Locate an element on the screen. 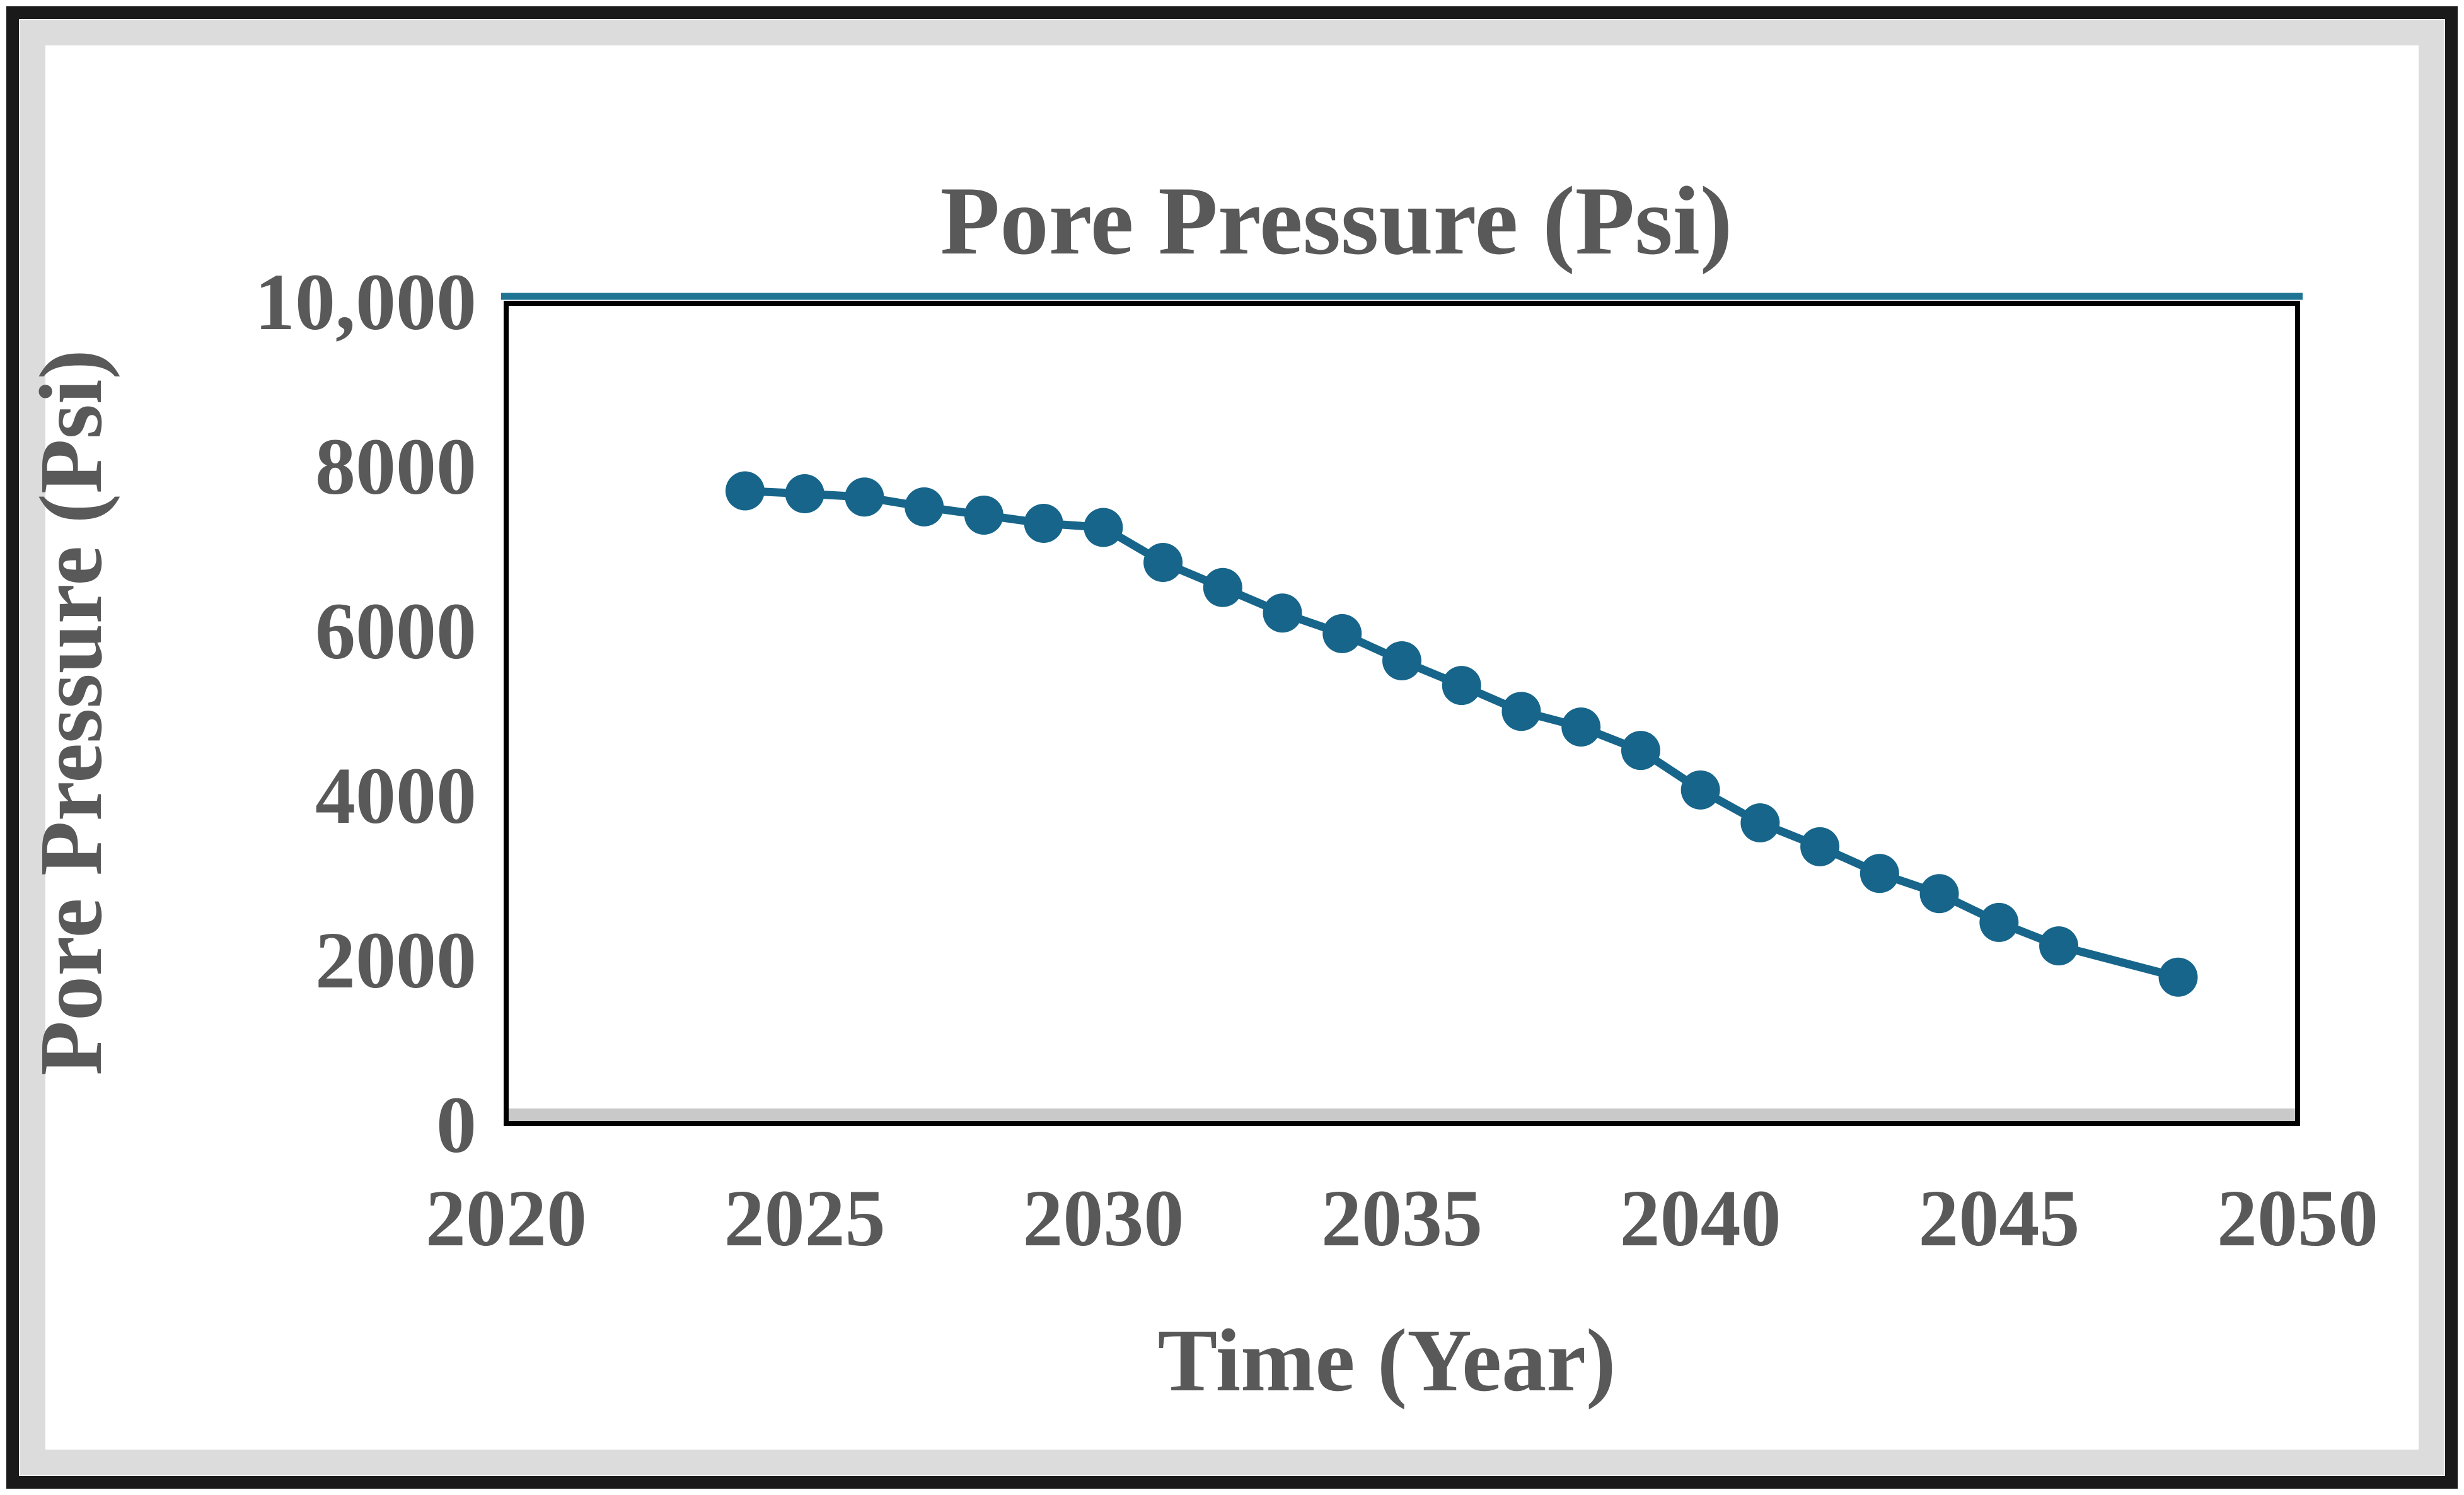 The height and width of the screenshot is (1495, 2464). x-axis-tick-labels: 2020 2025 2030 2035 2040 2045 2050 is located at coordinates (1401, 1218).